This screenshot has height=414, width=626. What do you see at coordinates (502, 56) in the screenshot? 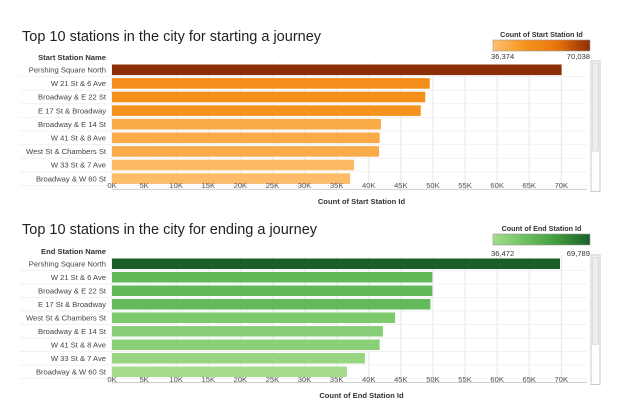
I see `legend-min-label: 36,374` at bounding box center [502, 56].